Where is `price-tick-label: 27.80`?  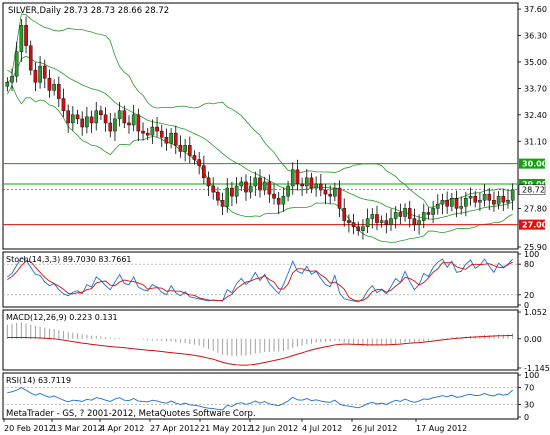
price-tick-label: 27.80 is located at coordinates (535, 208).